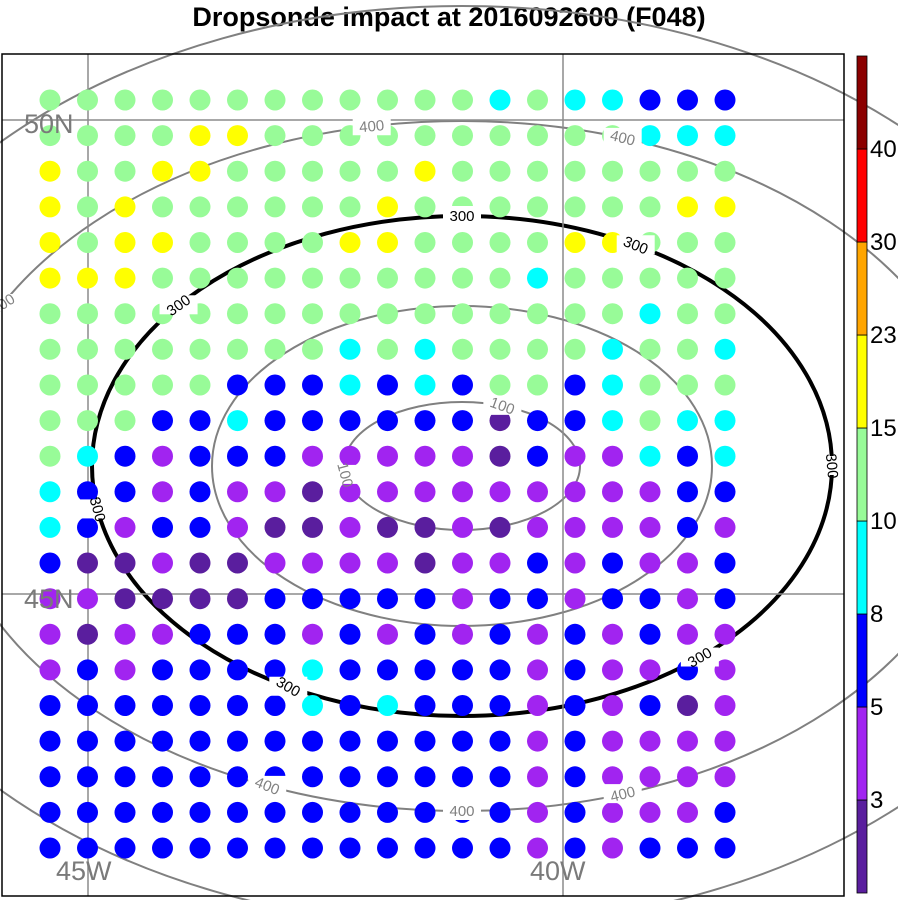  I want to click on colorbar-tick-label: 15, so click(883, 428).